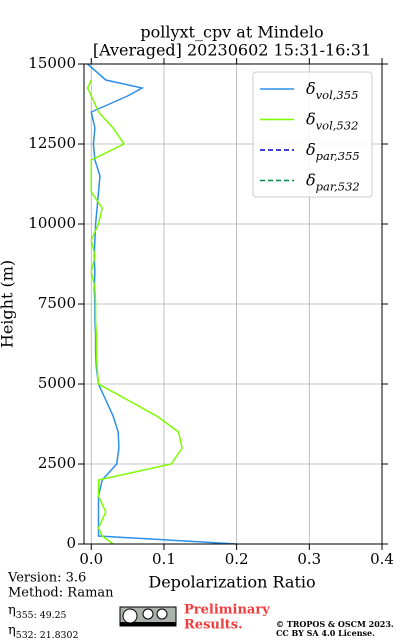  I want to click on chart-title: [Averaged] 20230602 15:31-16:31, so click(232, 50).